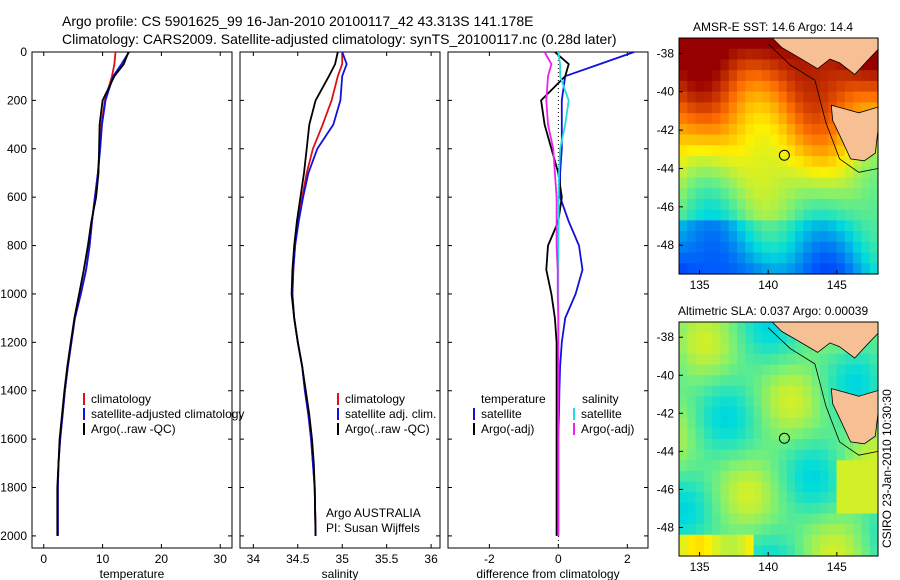  Describe the element at coordinates (340, 573) in the screenshot. I see `x-axis-label: salinity` at that location.